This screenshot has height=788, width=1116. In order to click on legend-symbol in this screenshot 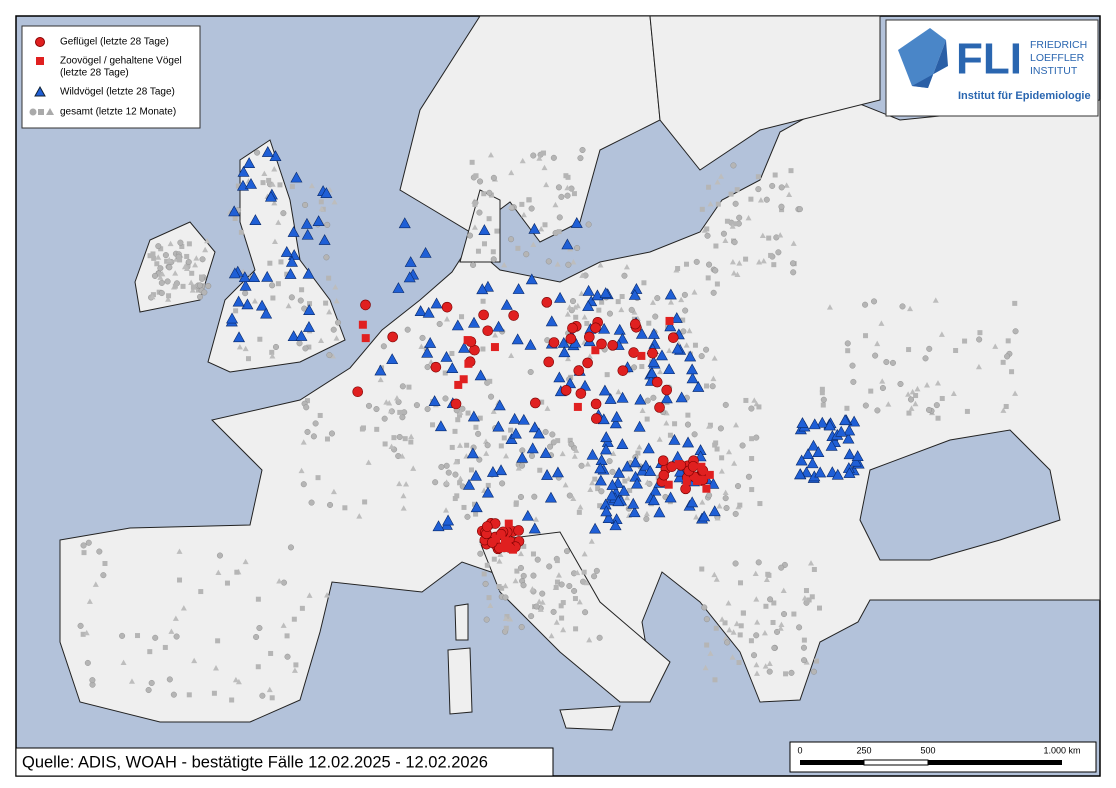, I will do `click(40, 42)`.